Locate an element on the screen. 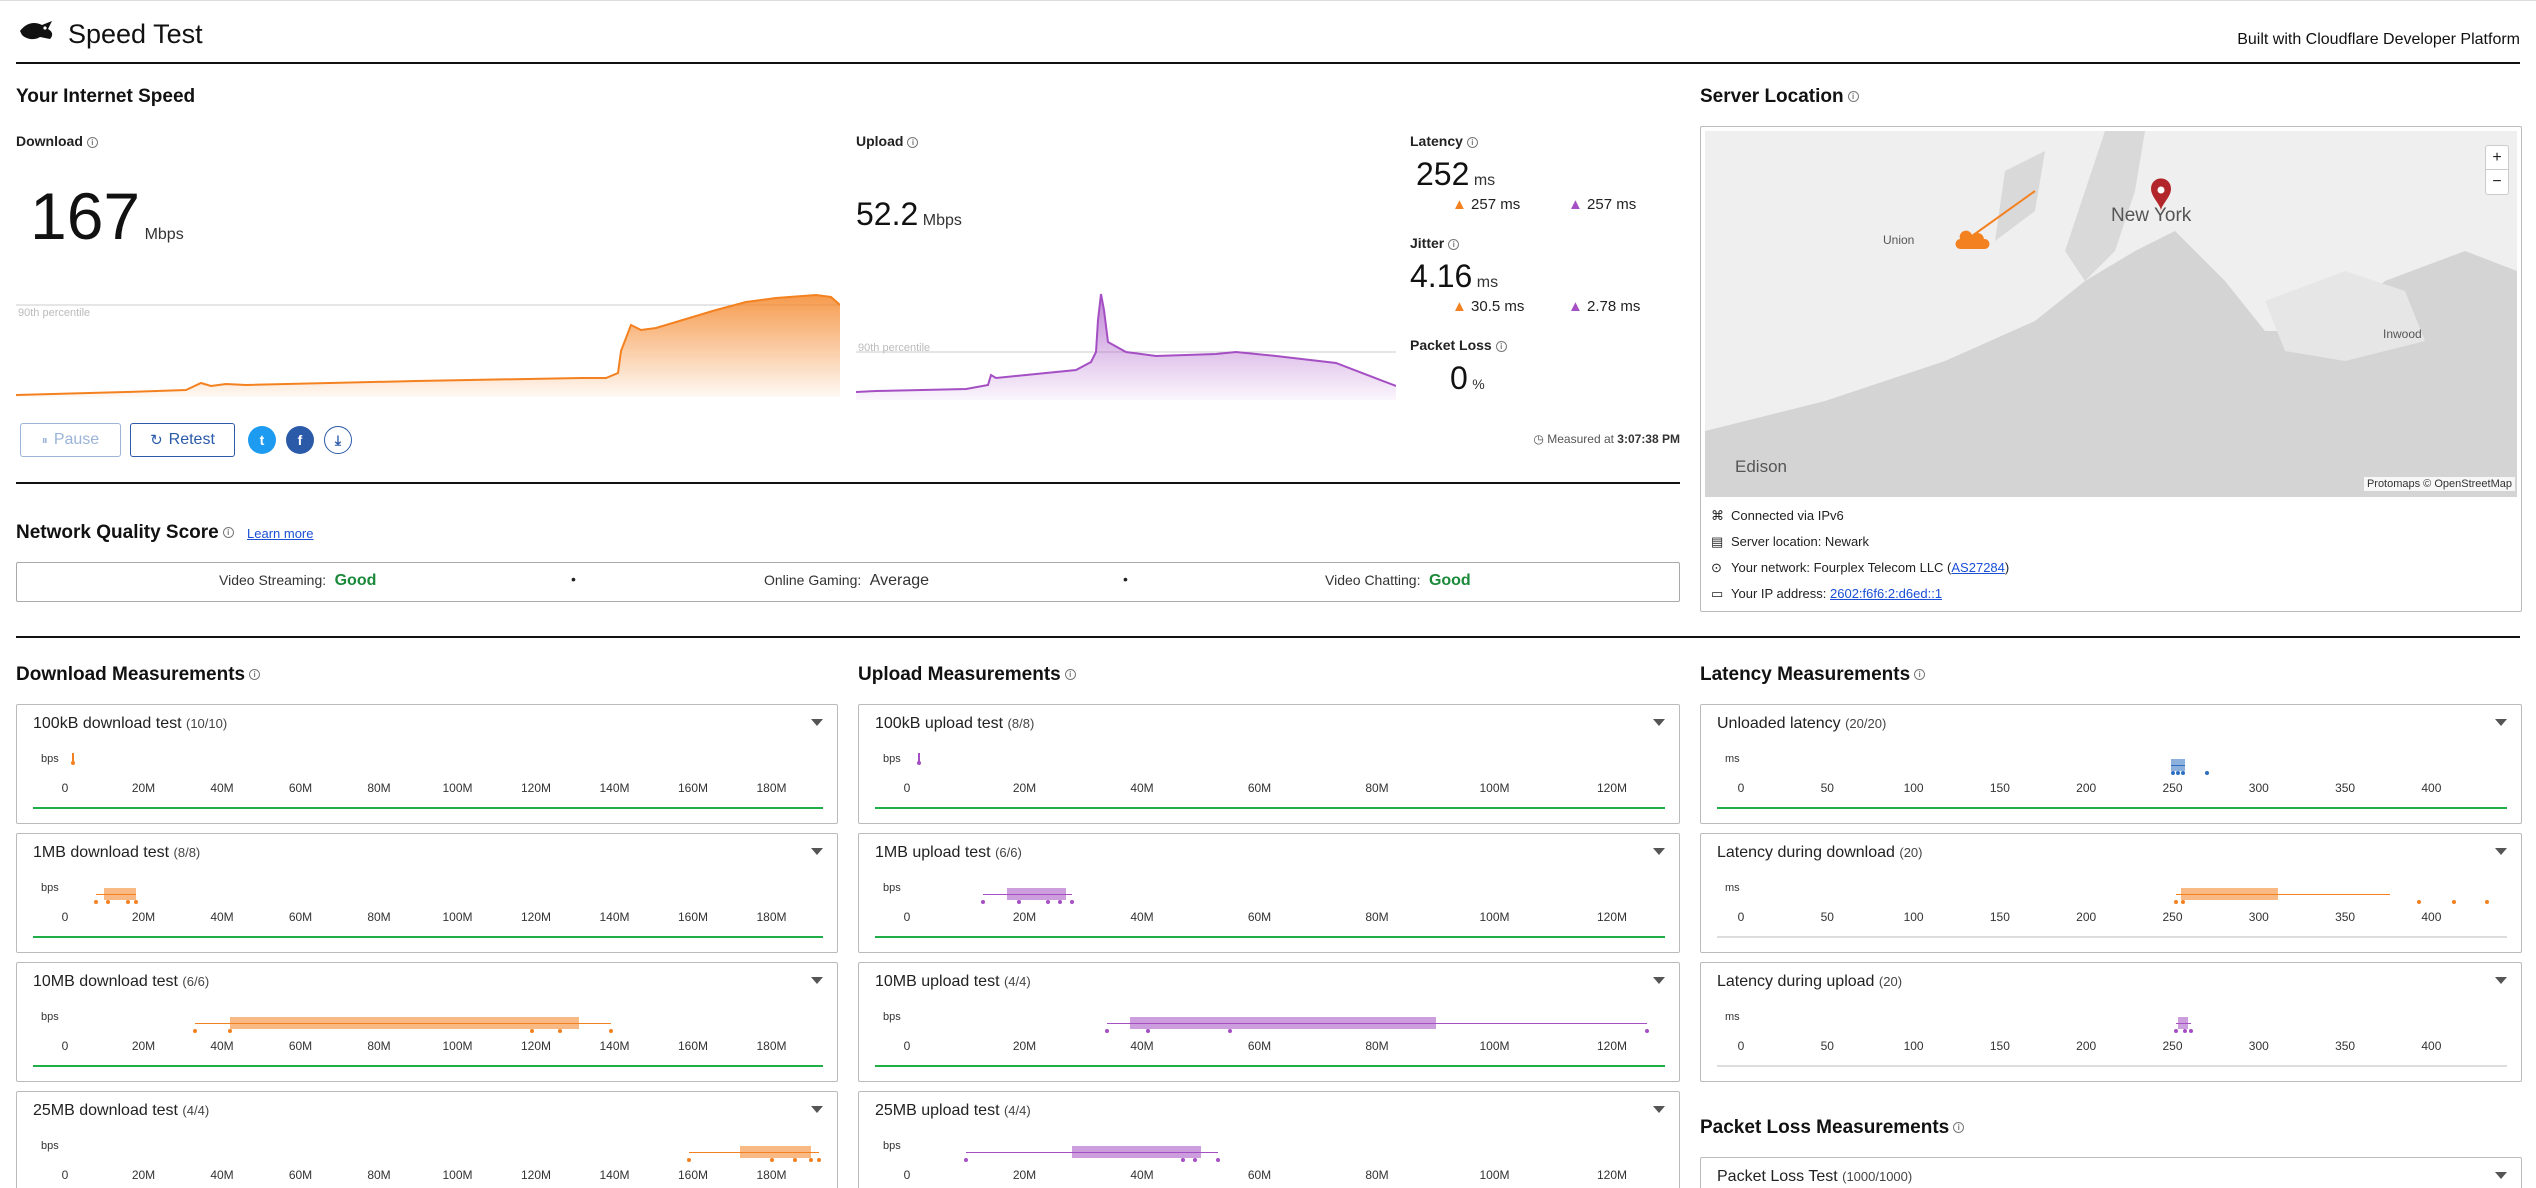  server-location-title: Server Location i is located at coordinates (1779, 97).